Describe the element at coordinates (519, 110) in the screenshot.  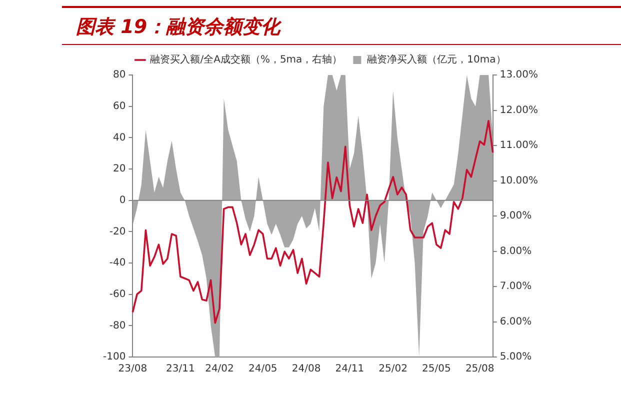
I see `y2-tick-label: 12.00%` at that location.